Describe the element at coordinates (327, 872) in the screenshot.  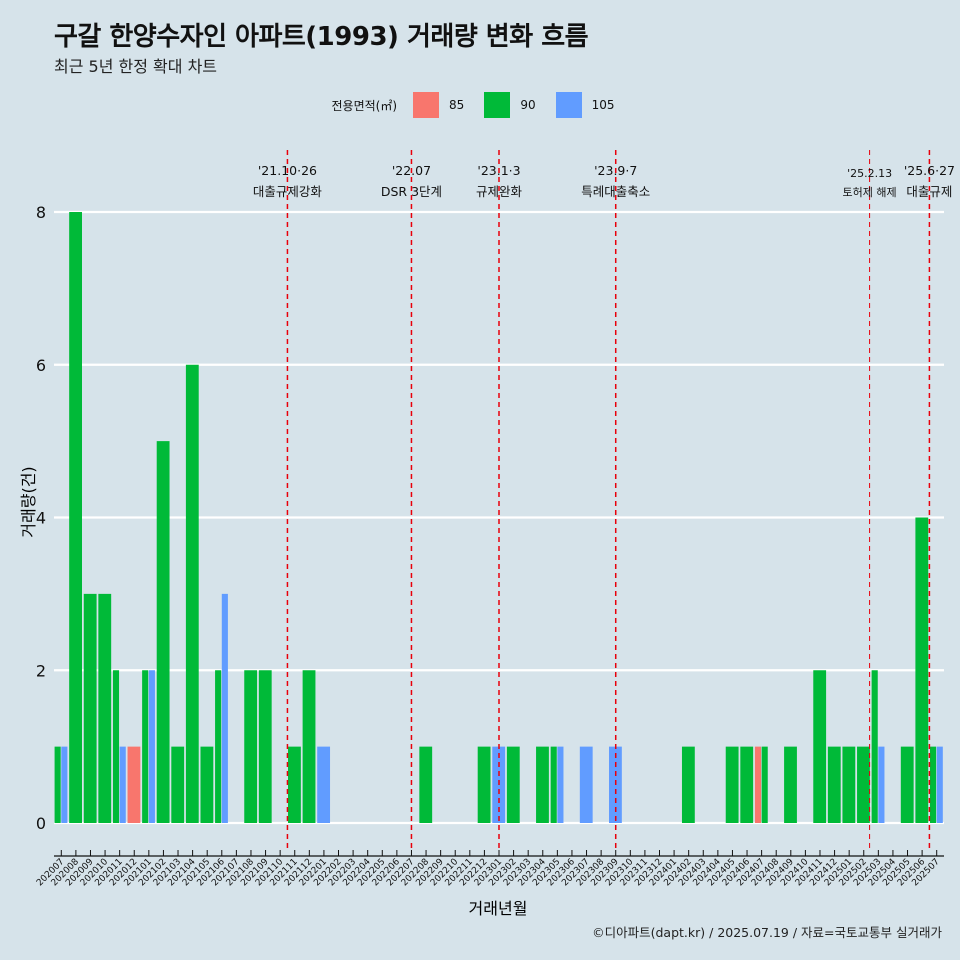
I see `x-tick-label-202202: 202202` at that location.